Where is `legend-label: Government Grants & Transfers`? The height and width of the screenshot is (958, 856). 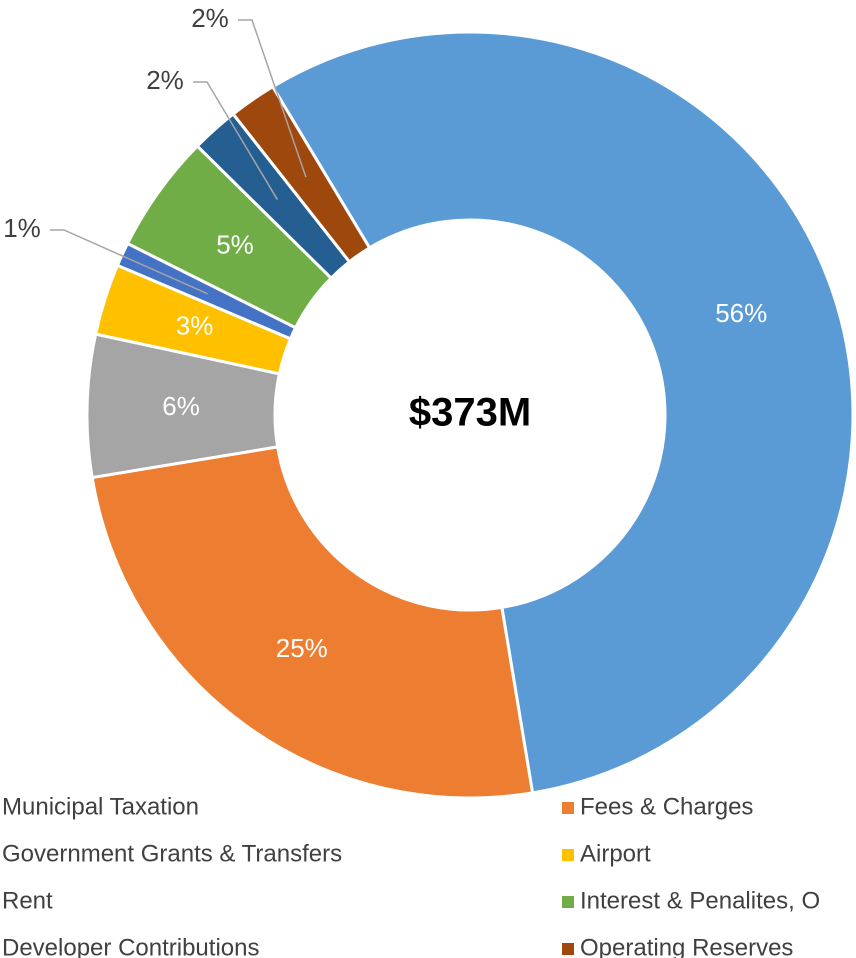
legend-label: Government Grants & Transfers is located at coordinates (172, 853).